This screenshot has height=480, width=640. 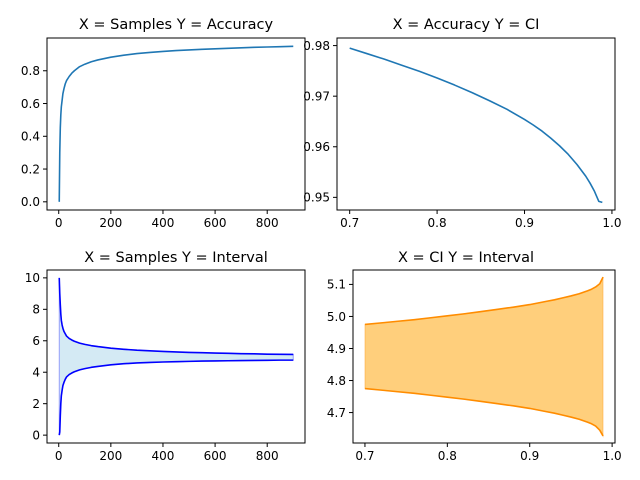 What do you see at coordinates (30, 137) in the screenshot?
I see `y-tick-label: 0.4` at bounding box center [30, 137].